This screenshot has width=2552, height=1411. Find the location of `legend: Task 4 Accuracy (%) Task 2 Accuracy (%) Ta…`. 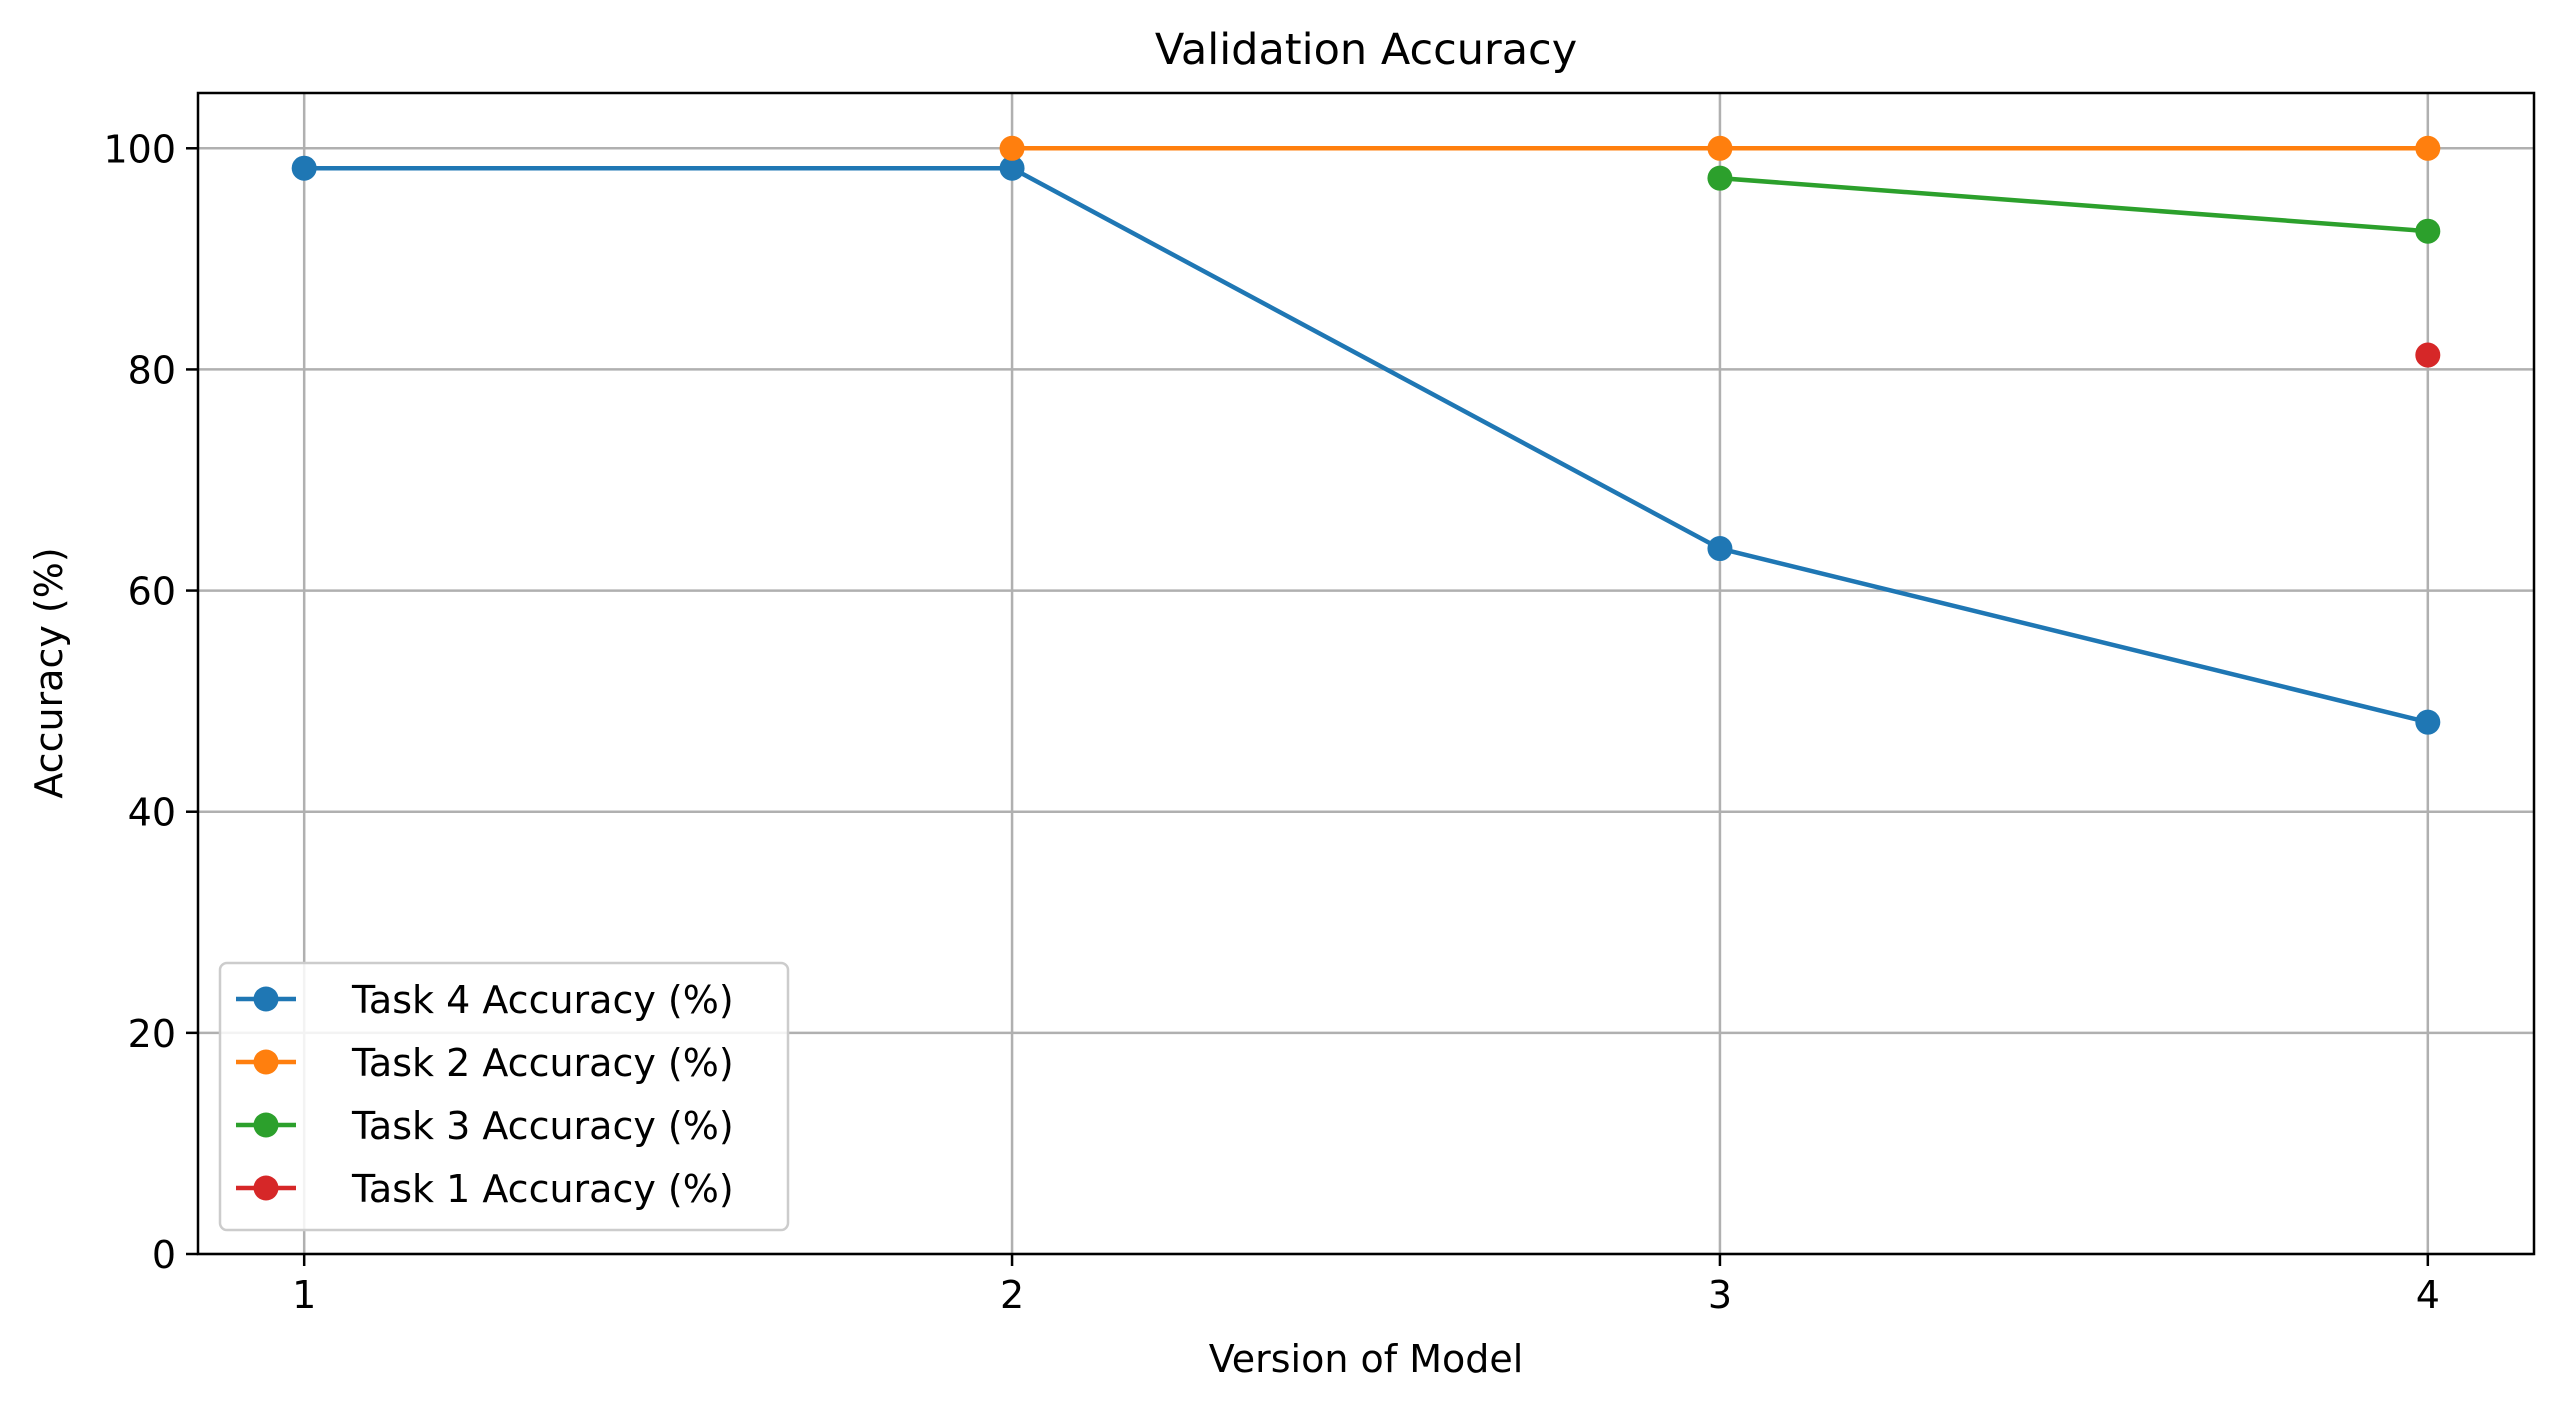

legend: Task 4 Accuracy (%) Task 2 Accuracy (%) Ta… is located at coordinates (504, 1096).